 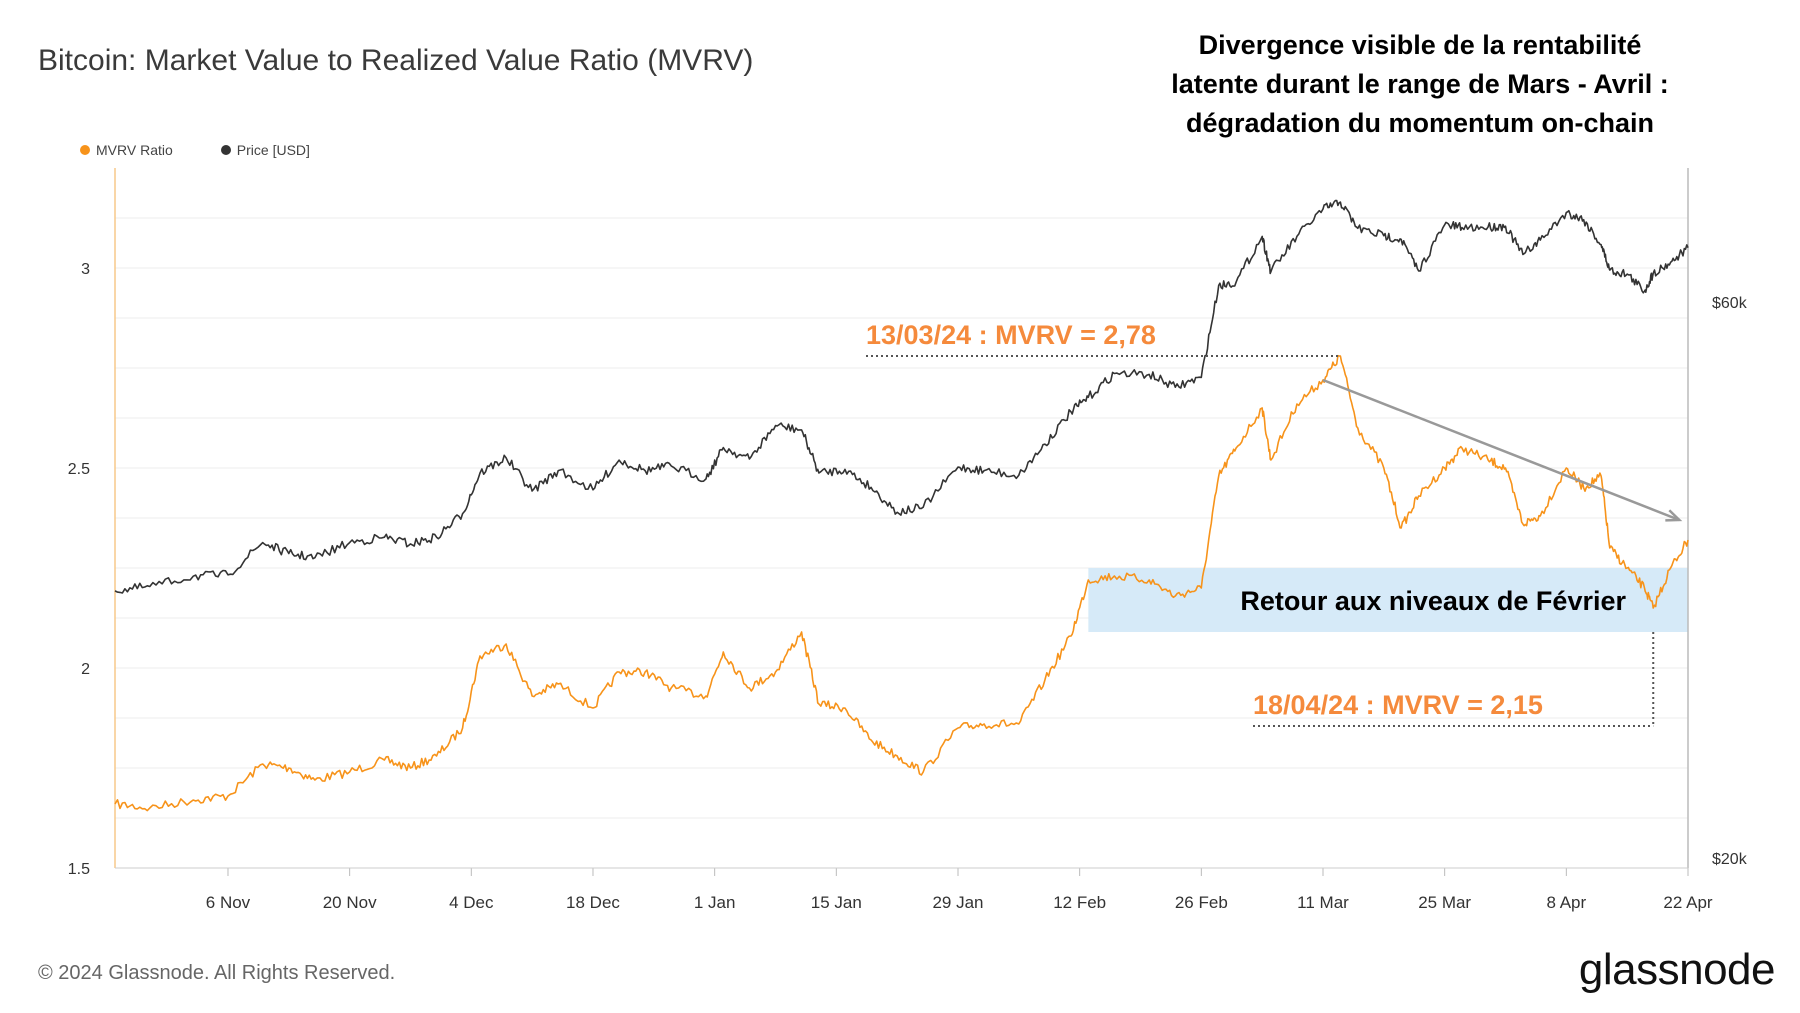 I want to click on low-label: 18/04/24 : MVRV = 2,15, so click(x=1398, y=705).